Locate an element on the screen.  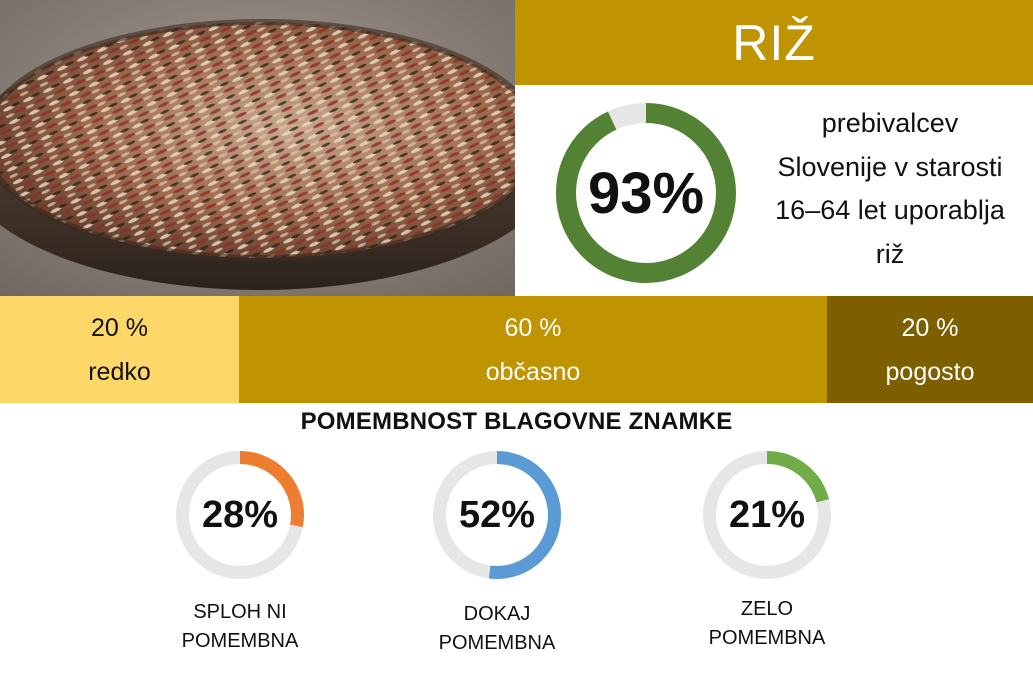
donut-percent: 52% is located at coordinates (497, 514).